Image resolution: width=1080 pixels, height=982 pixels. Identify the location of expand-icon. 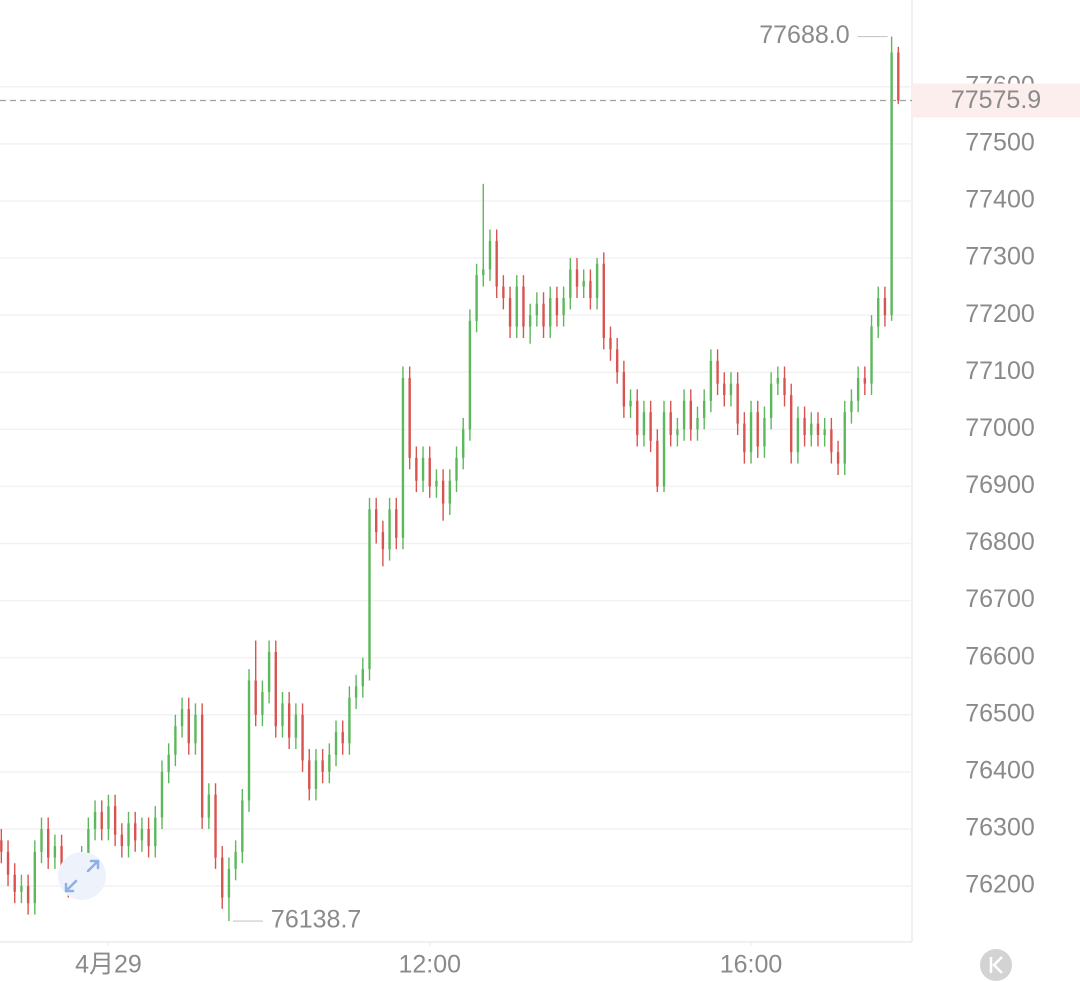
(82, 876).